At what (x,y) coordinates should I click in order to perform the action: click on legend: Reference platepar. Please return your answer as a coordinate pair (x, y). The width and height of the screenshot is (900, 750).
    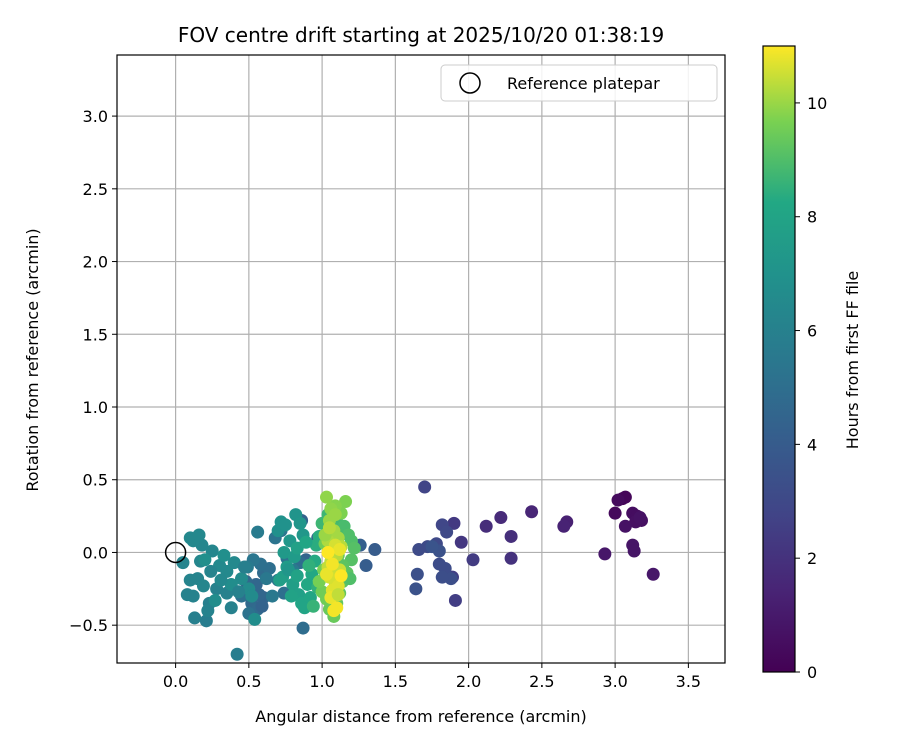
    Looking at the image, I should click on (579, 83).